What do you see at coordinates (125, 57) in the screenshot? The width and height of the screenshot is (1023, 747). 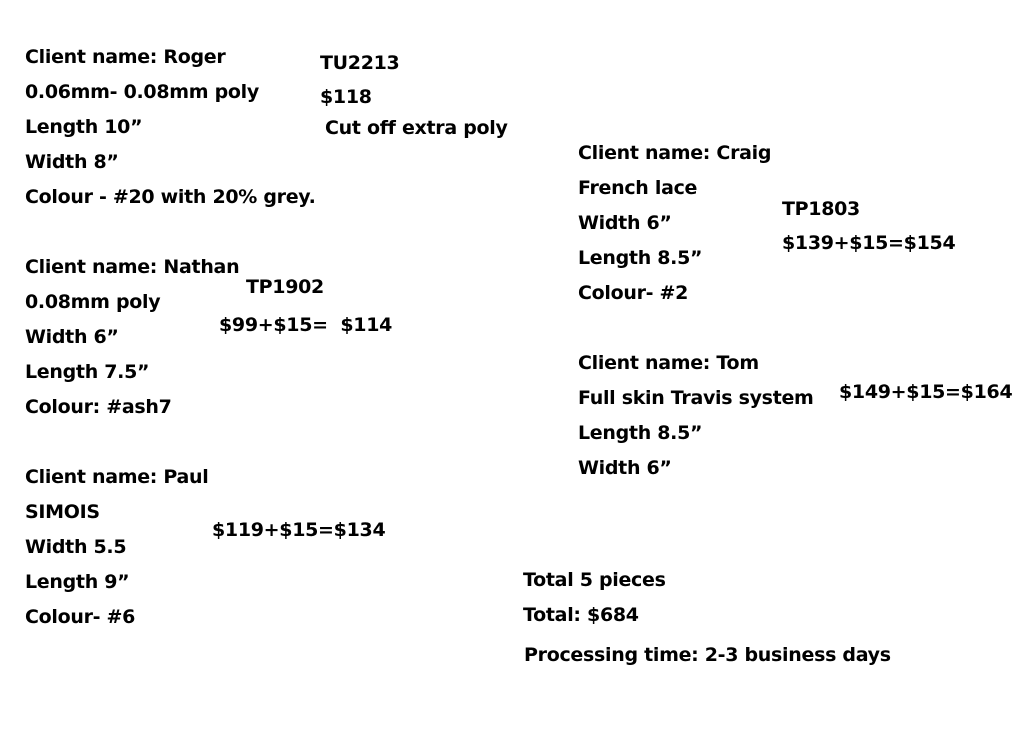 I see `client-name: Client name: Roger` at bounding box center [125, 57].